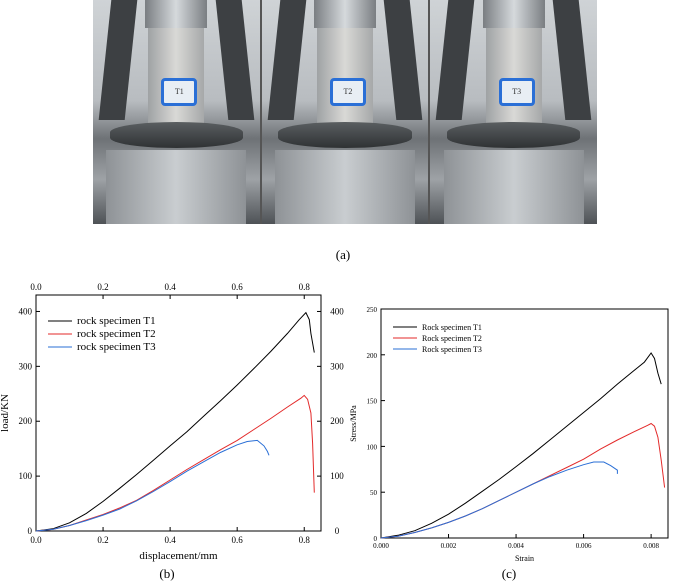 The height and width of the screenshot is (583, 685). I want to click on right-tick-label: 200, so click(337, 421).